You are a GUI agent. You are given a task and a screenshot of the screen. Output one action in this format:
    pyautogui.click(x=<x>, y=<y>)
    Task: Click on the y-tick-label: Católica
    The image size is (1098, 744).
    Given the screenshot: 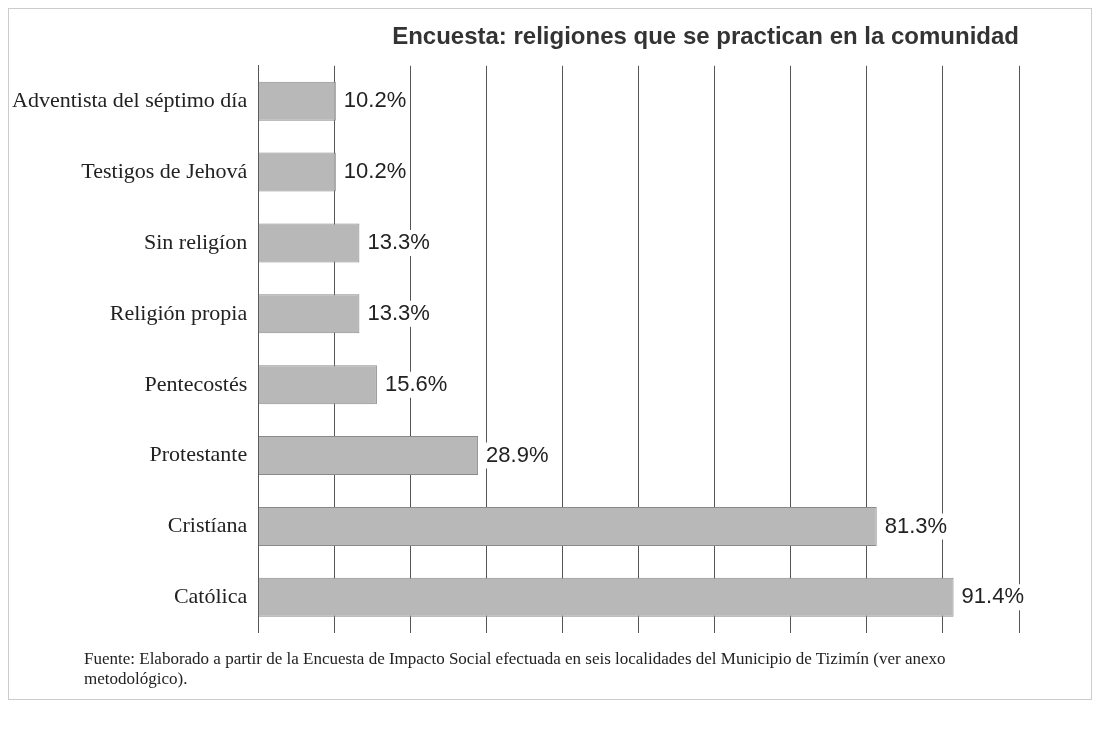 What is the action you would take?
    pyautogui.click(x=210, y=596)
    